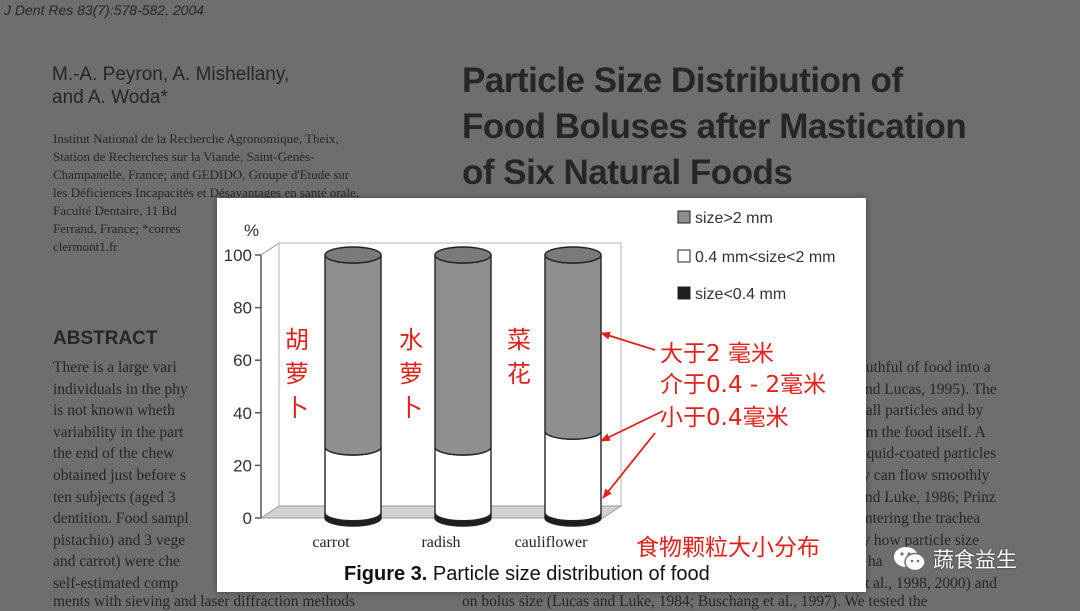  Describe the element at coordinates (921, 411) in the screenshot. I see `abstract-line: hall particles and by` at that location.